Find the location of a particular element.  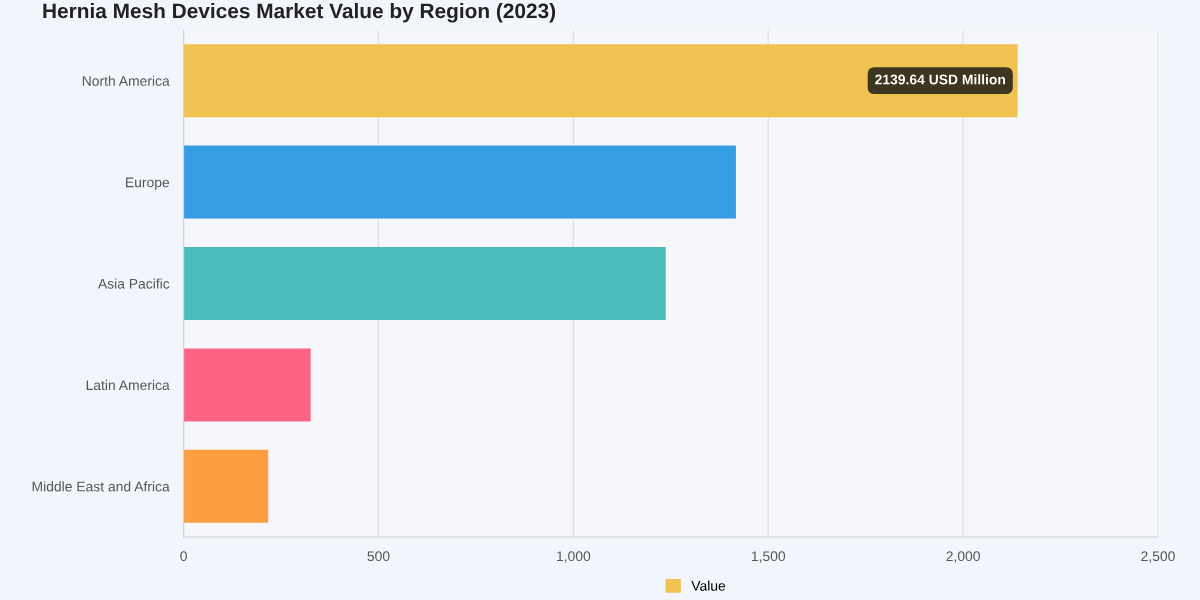

y-tick-label: Middle East and Africa is located at coordinates (101, 486).